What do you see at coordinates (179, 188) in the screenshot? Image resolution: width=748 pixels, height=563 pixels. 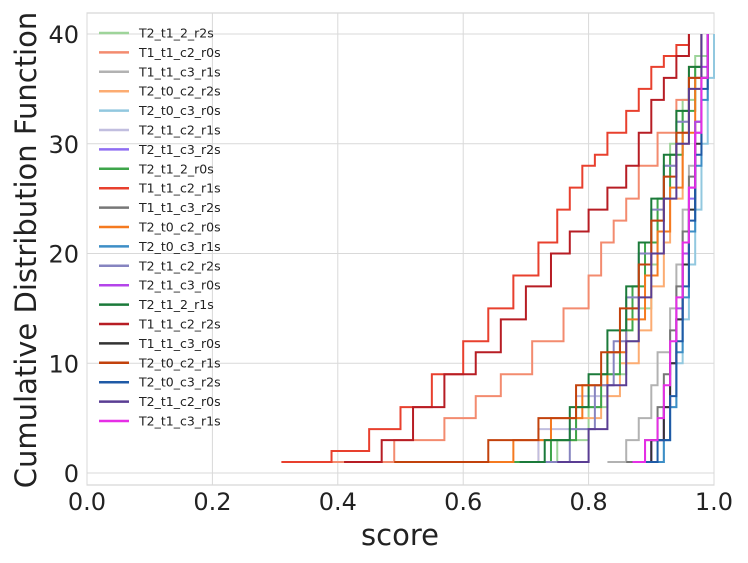 I see `legend-label: T1_t1_c2_r1s` at bounding box center [179, 188].